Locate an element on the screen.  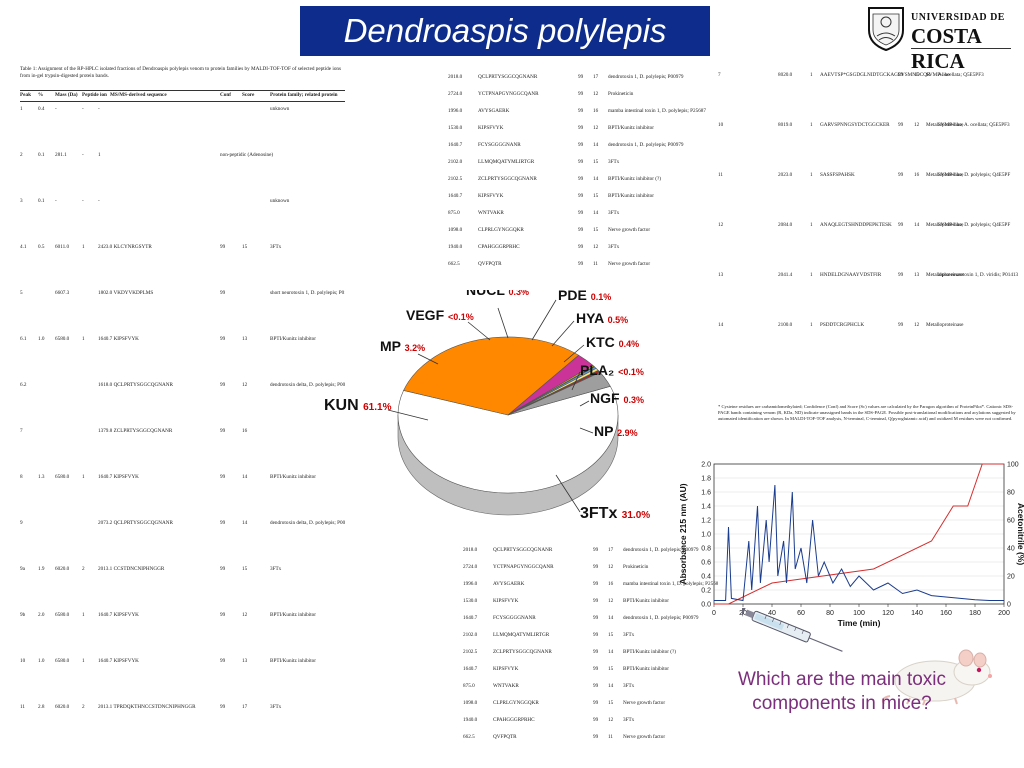
pie-label-vegf: VEGF <0.1% is located at coordinates (440, 315).